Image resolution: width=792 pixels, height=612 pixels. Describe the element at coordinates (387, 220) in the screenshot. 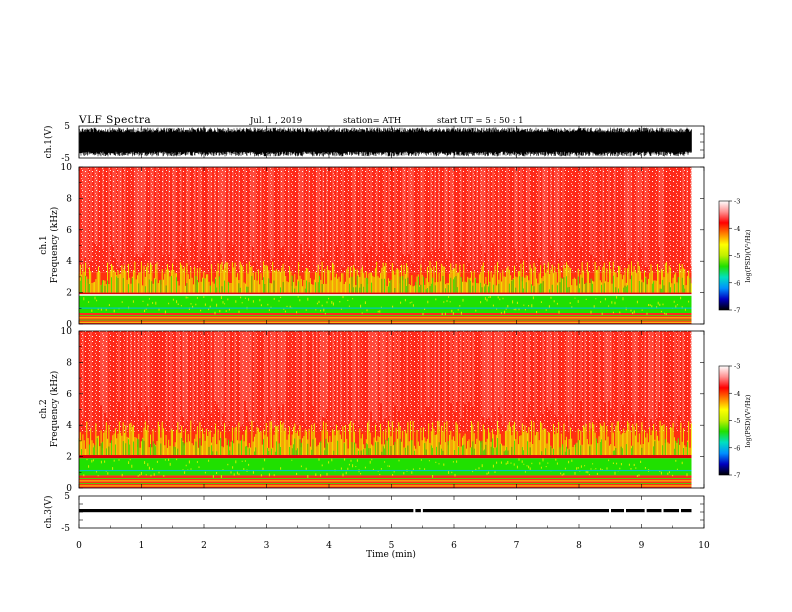

I see `spectrogram-ch1-white-streaks` at that location.